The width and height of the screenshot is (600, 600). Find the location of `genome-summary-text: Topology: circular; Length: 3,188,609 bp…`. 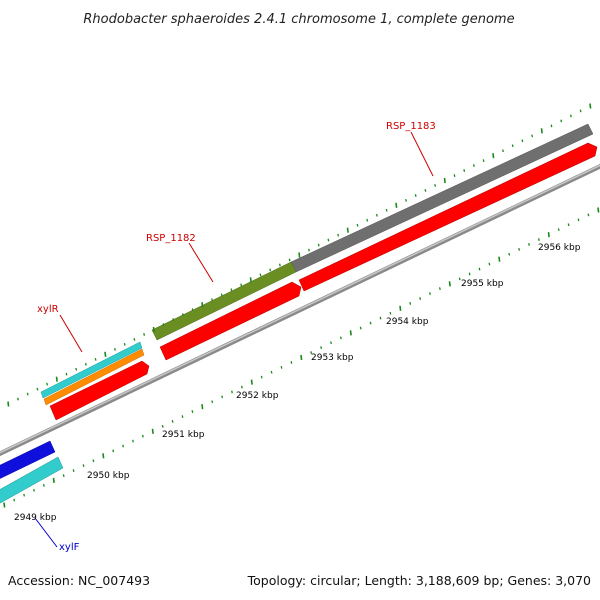

genome-summary-text: Topology: circular; Length: 3,188,609 bp… is located at coordinates (419, 580).